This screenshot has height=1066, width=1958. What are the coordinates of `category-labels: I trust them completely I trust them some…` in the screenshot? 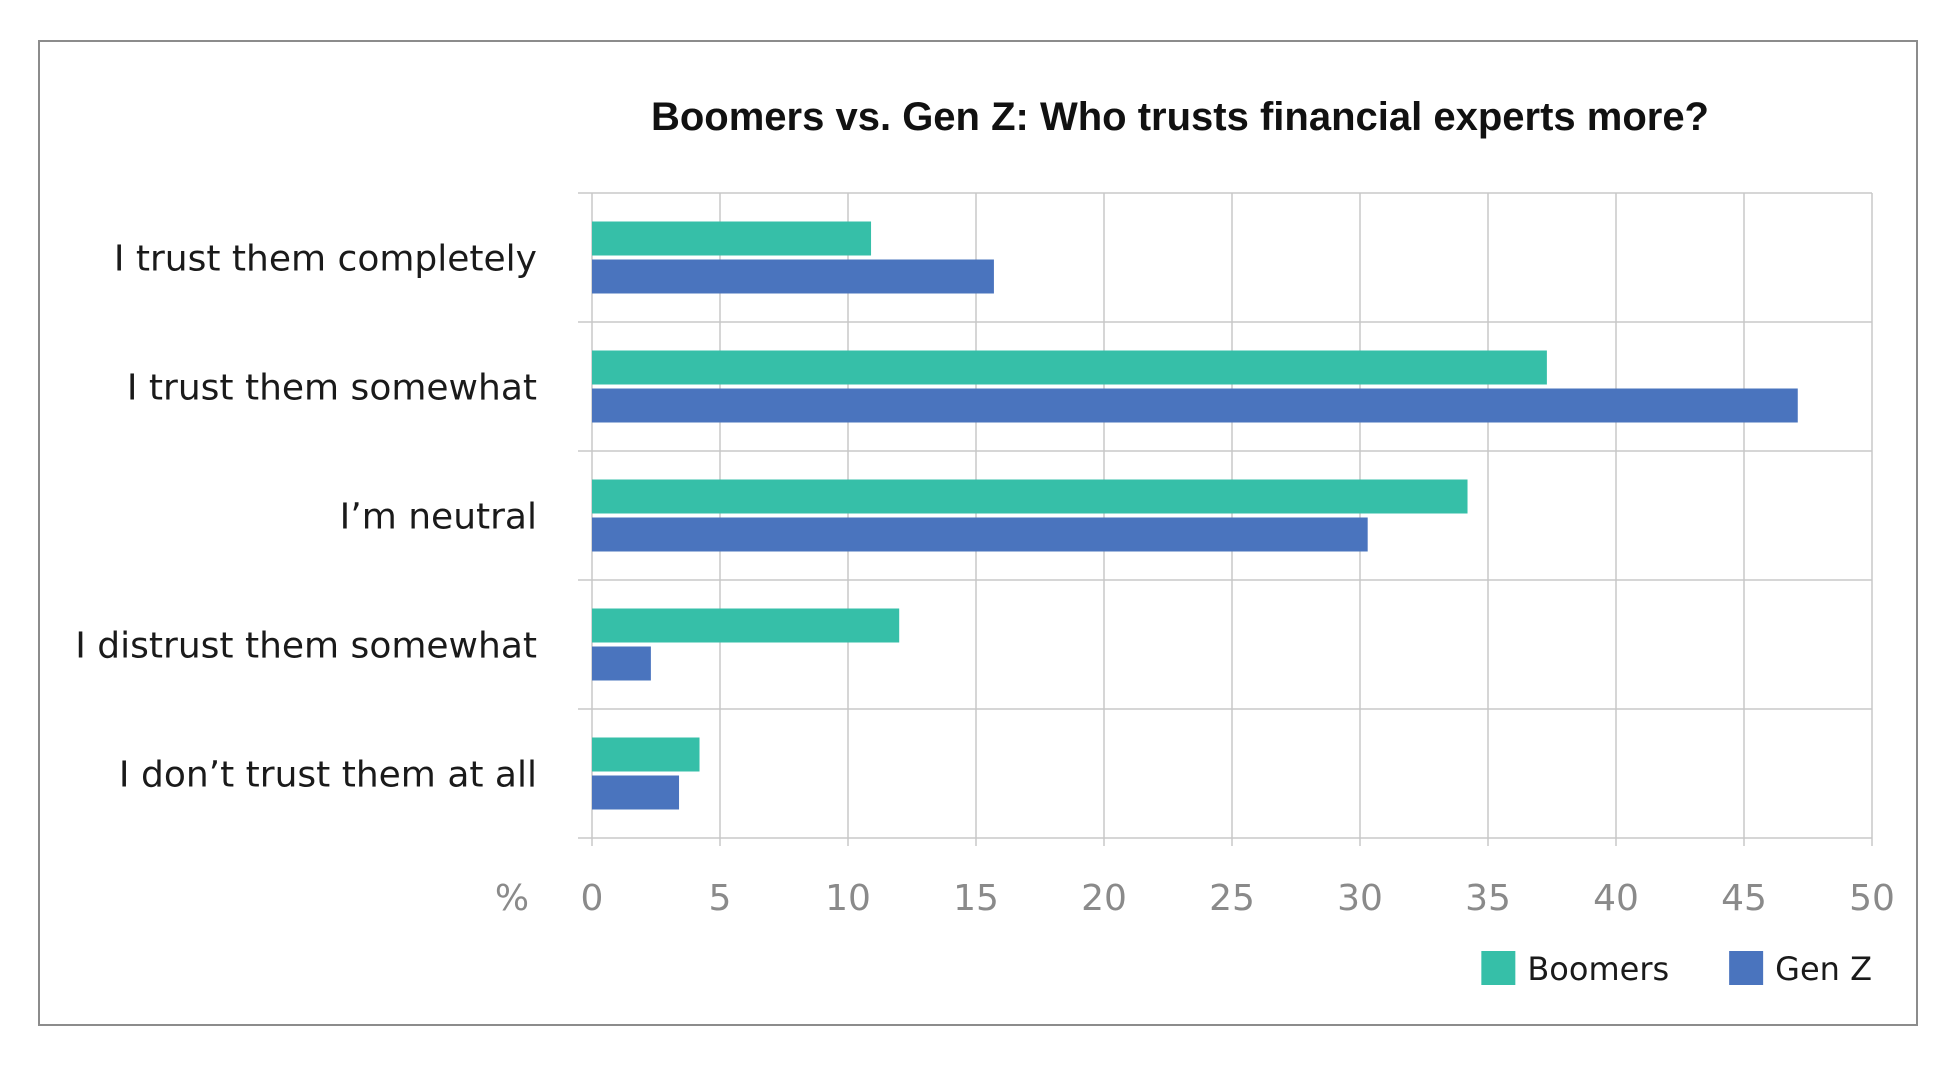 It's located at (306, 517).